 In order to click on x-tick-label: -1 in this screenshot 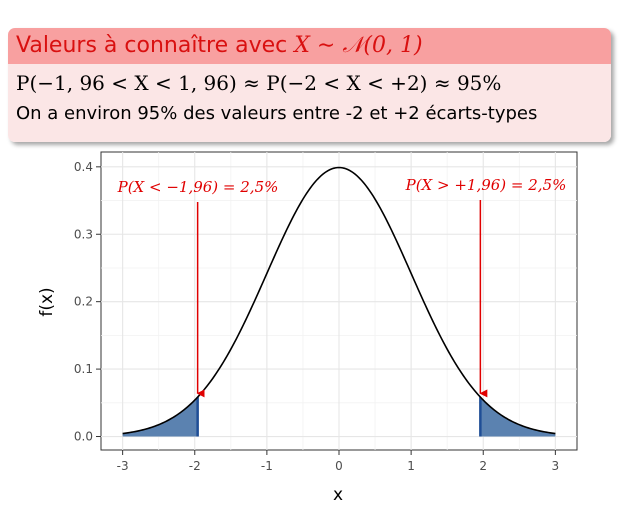, I will do `click(267, 466)`.